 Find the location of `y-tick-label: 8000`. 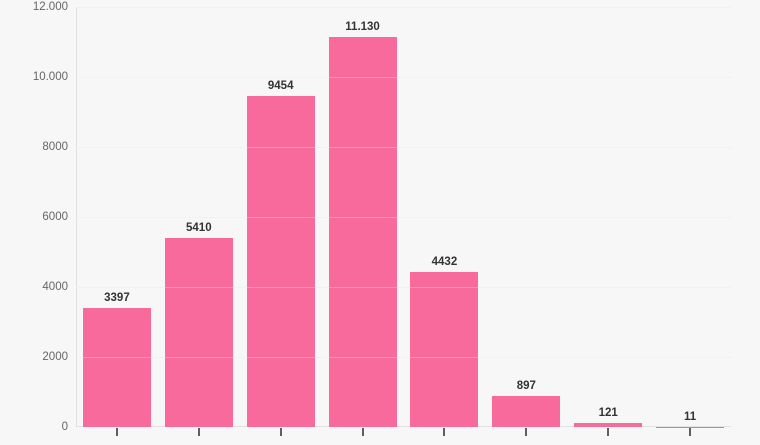

y-tick-label: 8000 is located at coordinates (55, 147).